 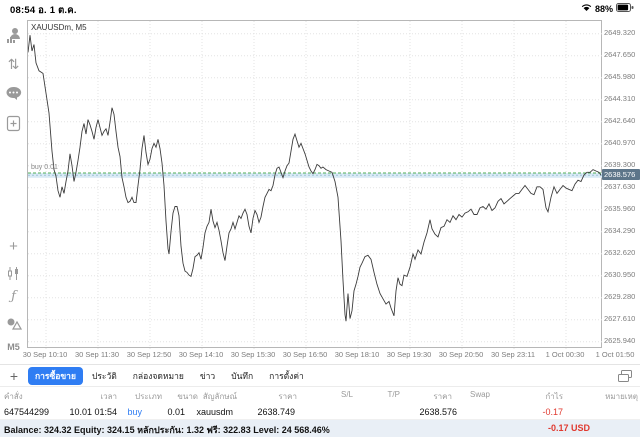 I want to click on price-axis-tick: 2639.300, so click(x=620, y=164).